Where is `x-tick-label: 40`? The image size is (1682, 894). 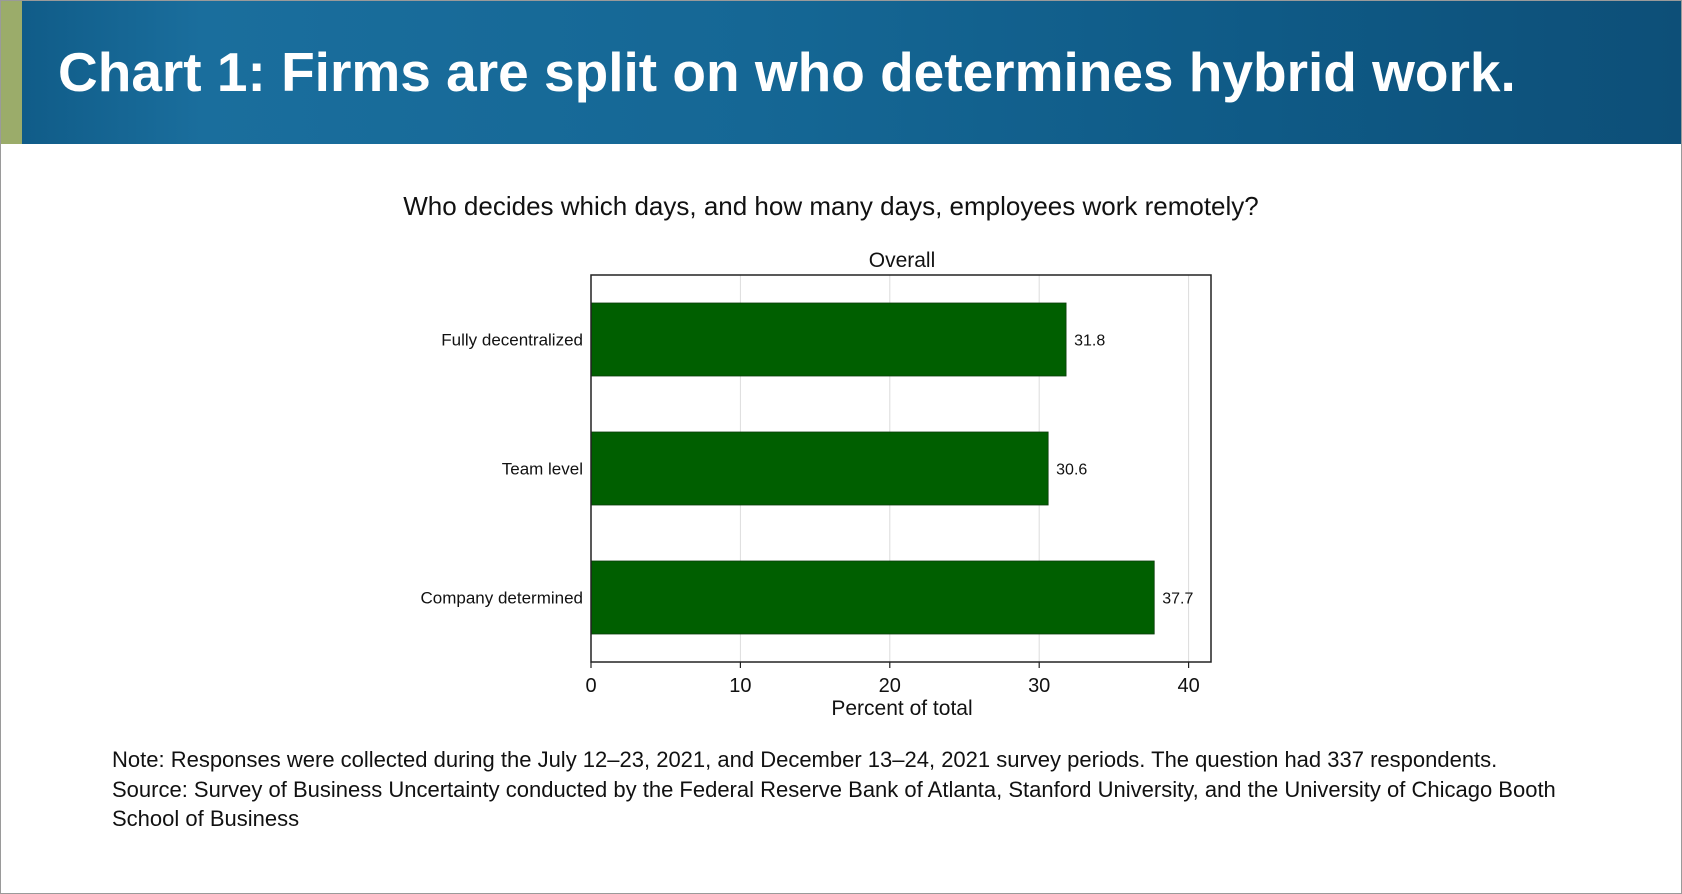 x-tick-label: 40 is located at coordinates (1188, 686).